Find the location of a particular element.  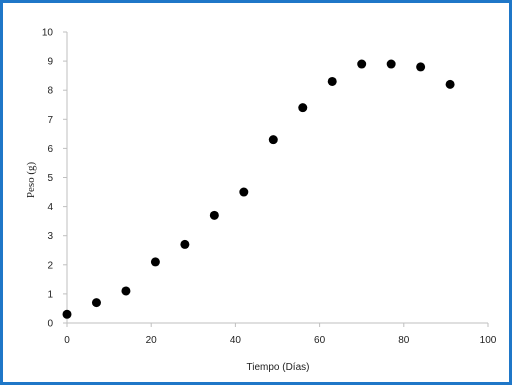

y-tick-label: 8 is located at coordinates (50, 91).